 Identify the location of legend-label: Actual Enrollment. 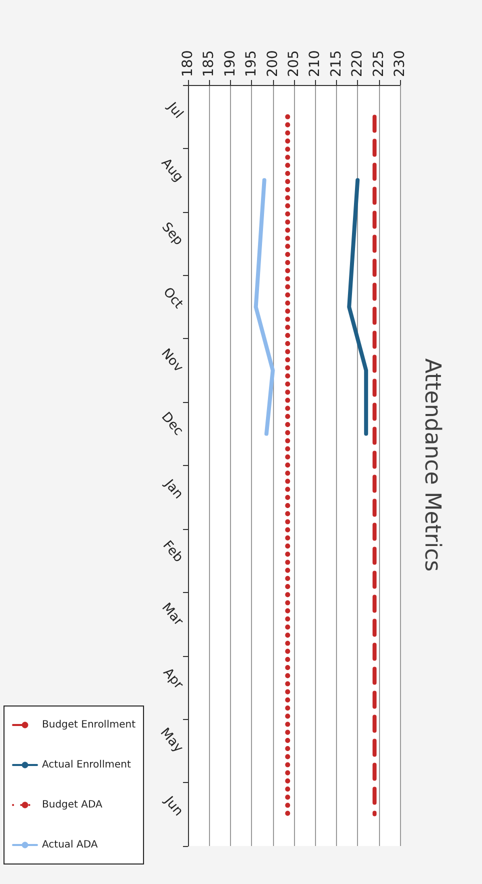
(86, 765).